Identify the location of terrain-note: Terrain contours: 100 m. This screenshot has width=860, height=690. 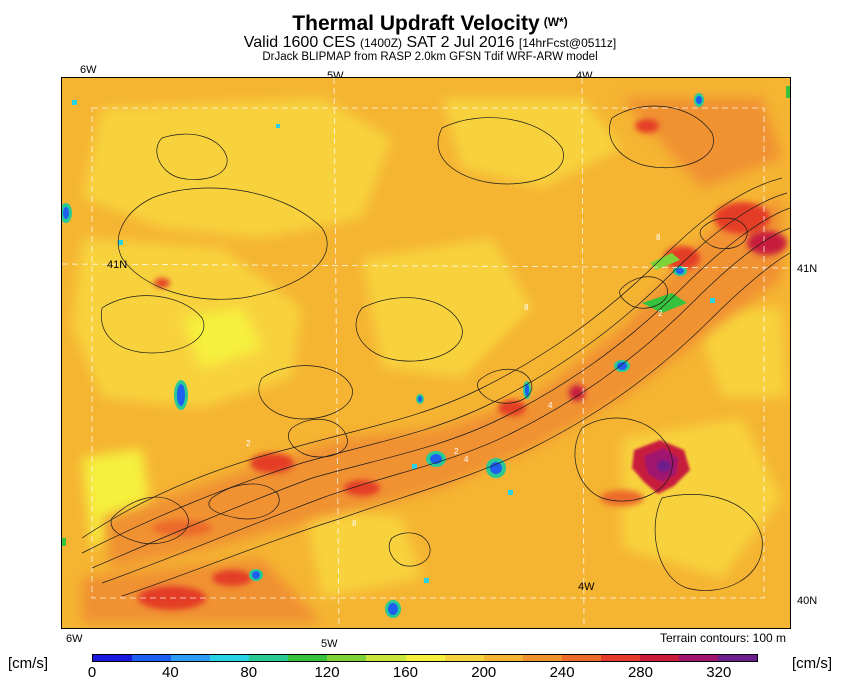
(722, 638).